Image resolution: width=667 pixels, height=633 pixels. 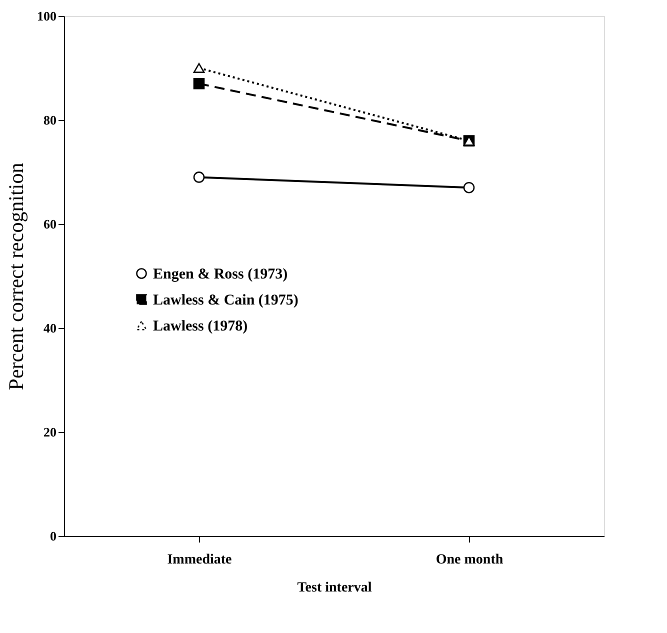 What do you see at coordinates (220, 274) in the screenshot?
I see `legend-label: Engen & Ross (1973)` at bounding box center [220, 274].